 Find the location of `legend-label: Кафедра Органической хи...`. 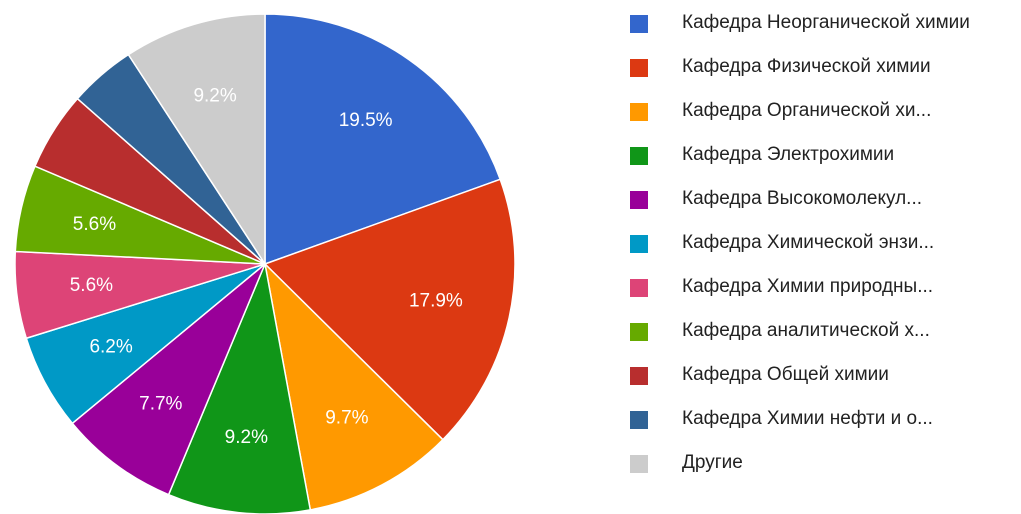

legend-label: Кафедра Органической хи... is located at coordinates (807, 110).